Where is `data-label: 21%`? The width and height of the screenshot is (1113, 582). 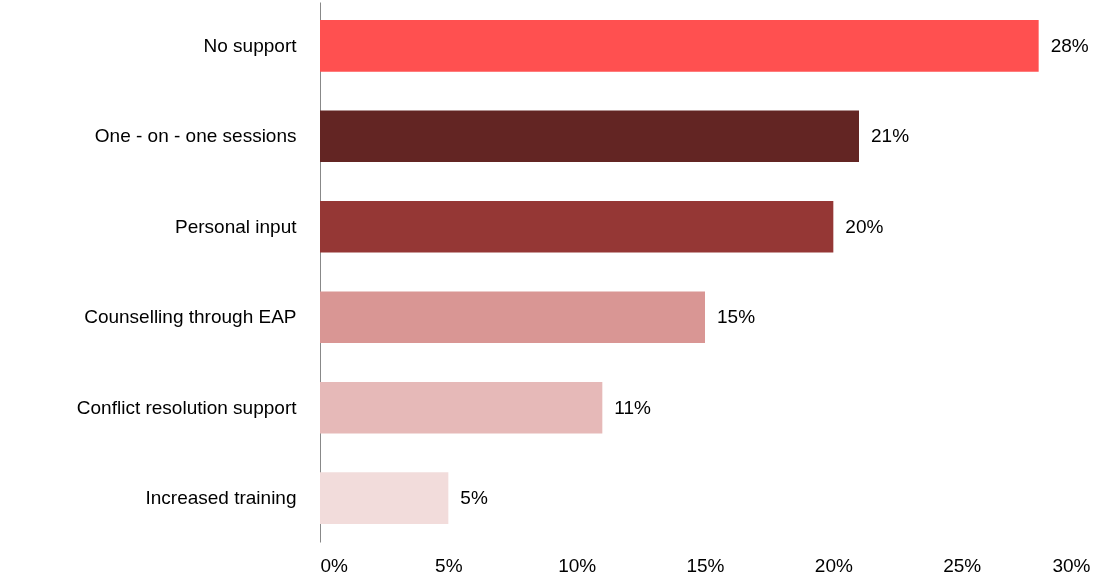 data-label: 21% is located at coordinates (890, 136).